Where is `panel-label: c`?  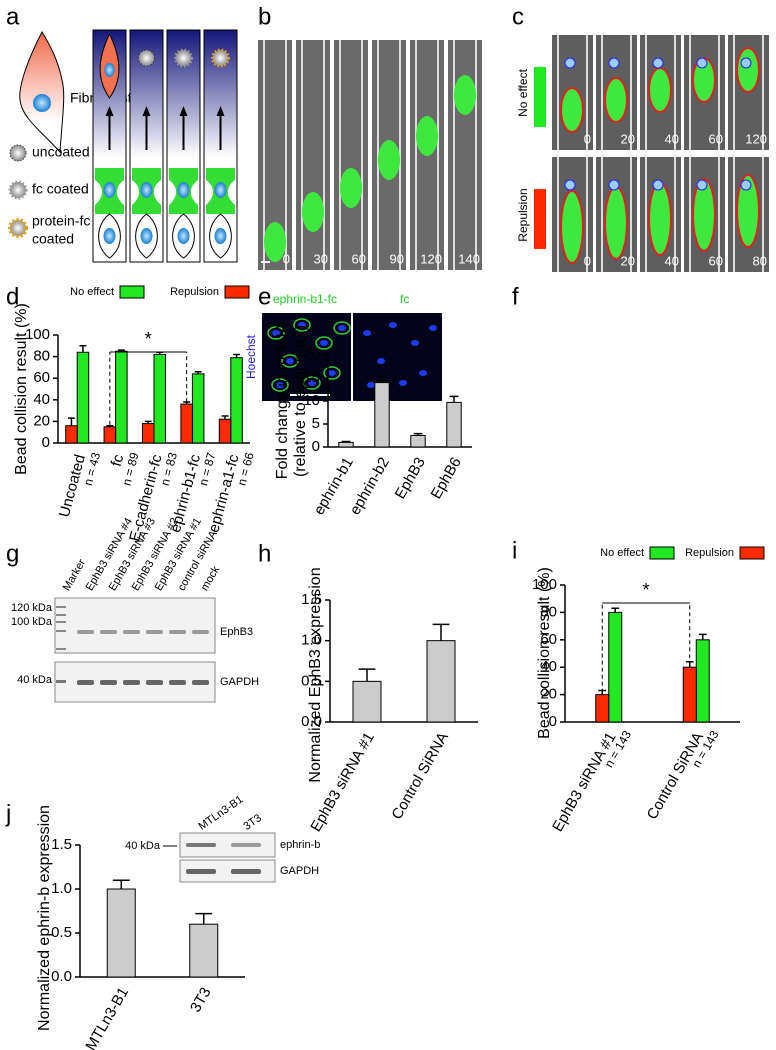
panel-label: c is located at coordinates (518, 16).